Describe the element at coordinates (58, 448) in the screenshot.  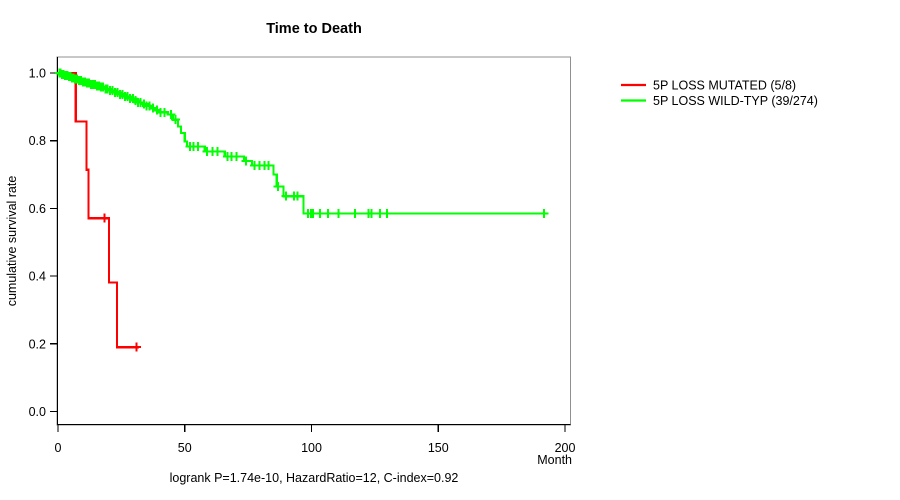
I see `x-tick-label: 0` at that location.